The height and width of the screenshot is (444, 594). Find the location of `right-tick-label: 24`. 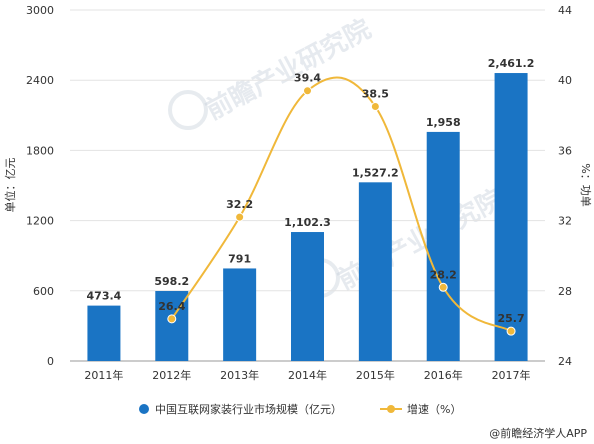

right-tick-label: 24 is located at coordinates (565, 361).